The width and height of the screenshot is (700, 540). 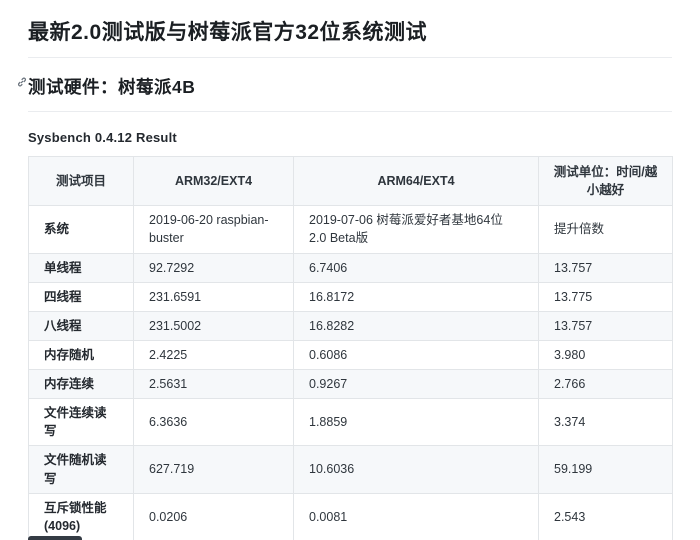 What do you see at coordinates (605, 296) in the screenshot?
I see `value-cell: 13.775` at bounding box center [605, 296].